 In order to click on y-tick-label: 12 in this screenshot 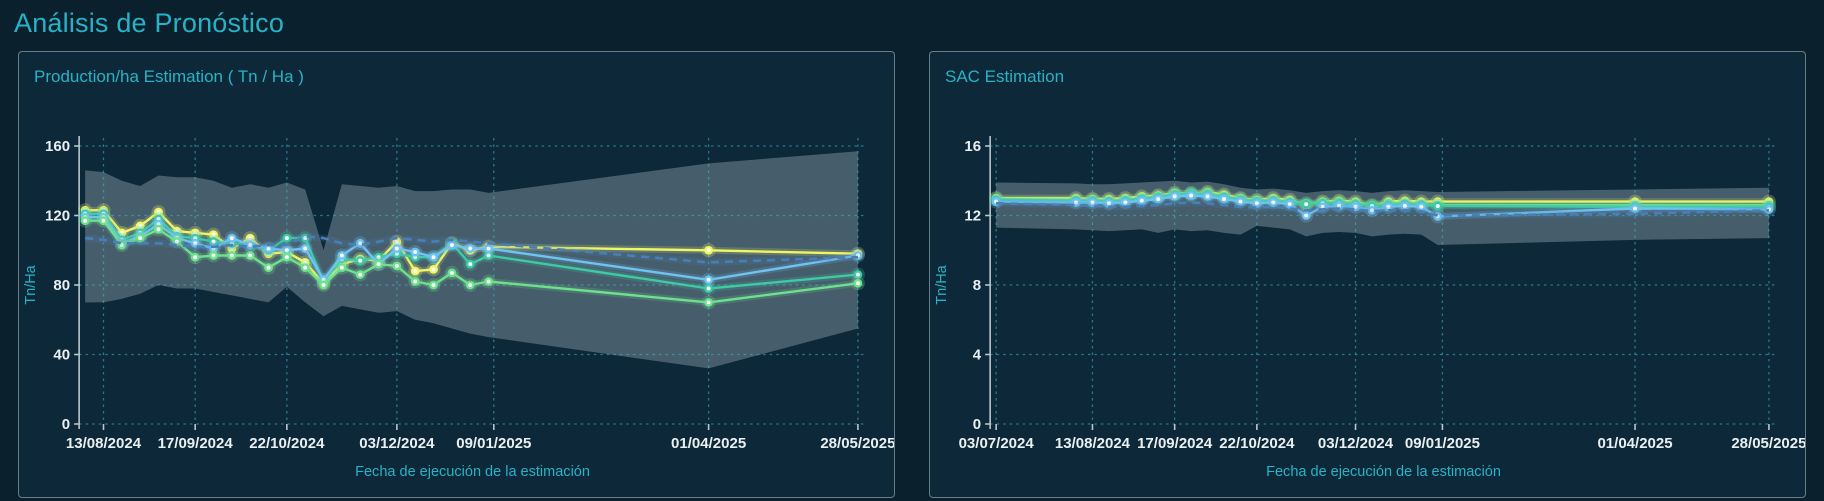, I will do `click(972, 216)`.